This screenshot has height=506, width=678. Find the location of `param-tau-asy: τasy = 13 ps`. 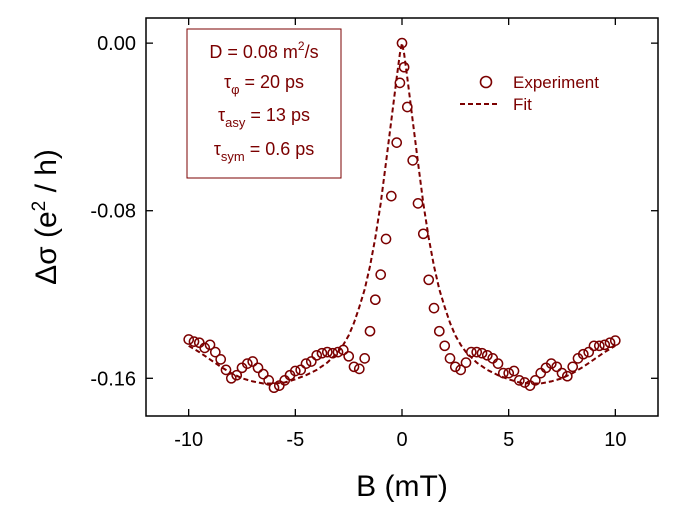

param-tau-asy: τasy = 13 ps is located at coordinates (264, 117).